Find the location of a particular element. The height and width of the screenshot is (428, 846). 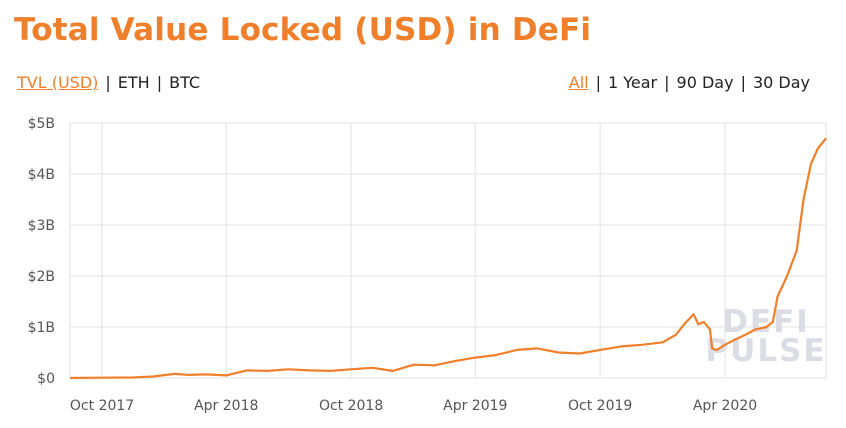

range-90-day: 90 Day is located at coordinates (705, 82).